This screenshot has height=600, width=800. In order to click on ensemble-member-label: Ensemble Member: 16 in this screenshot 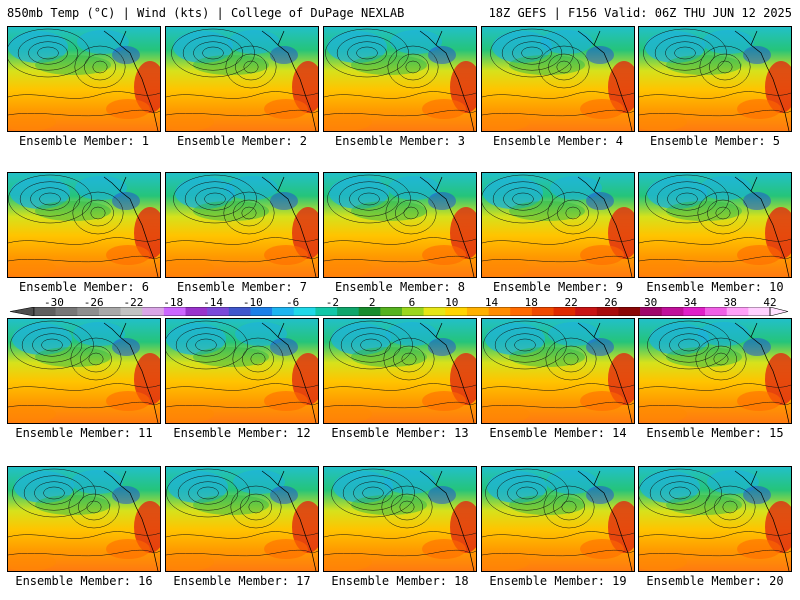, I will do `click(84, 581)`.